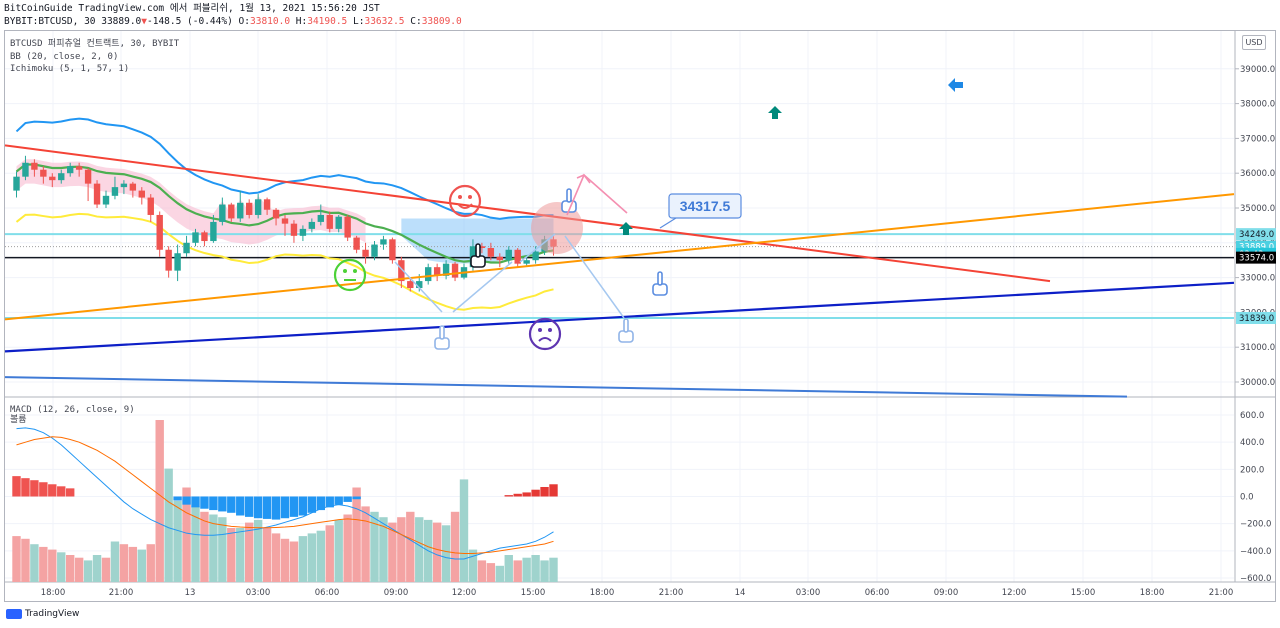 The height and width of the screenshot is (628, 1280). What do you see at coordinates (18, 420) in the screenshot?
I see `legend-volume: 볼륨` at bounding box center [18, 420].